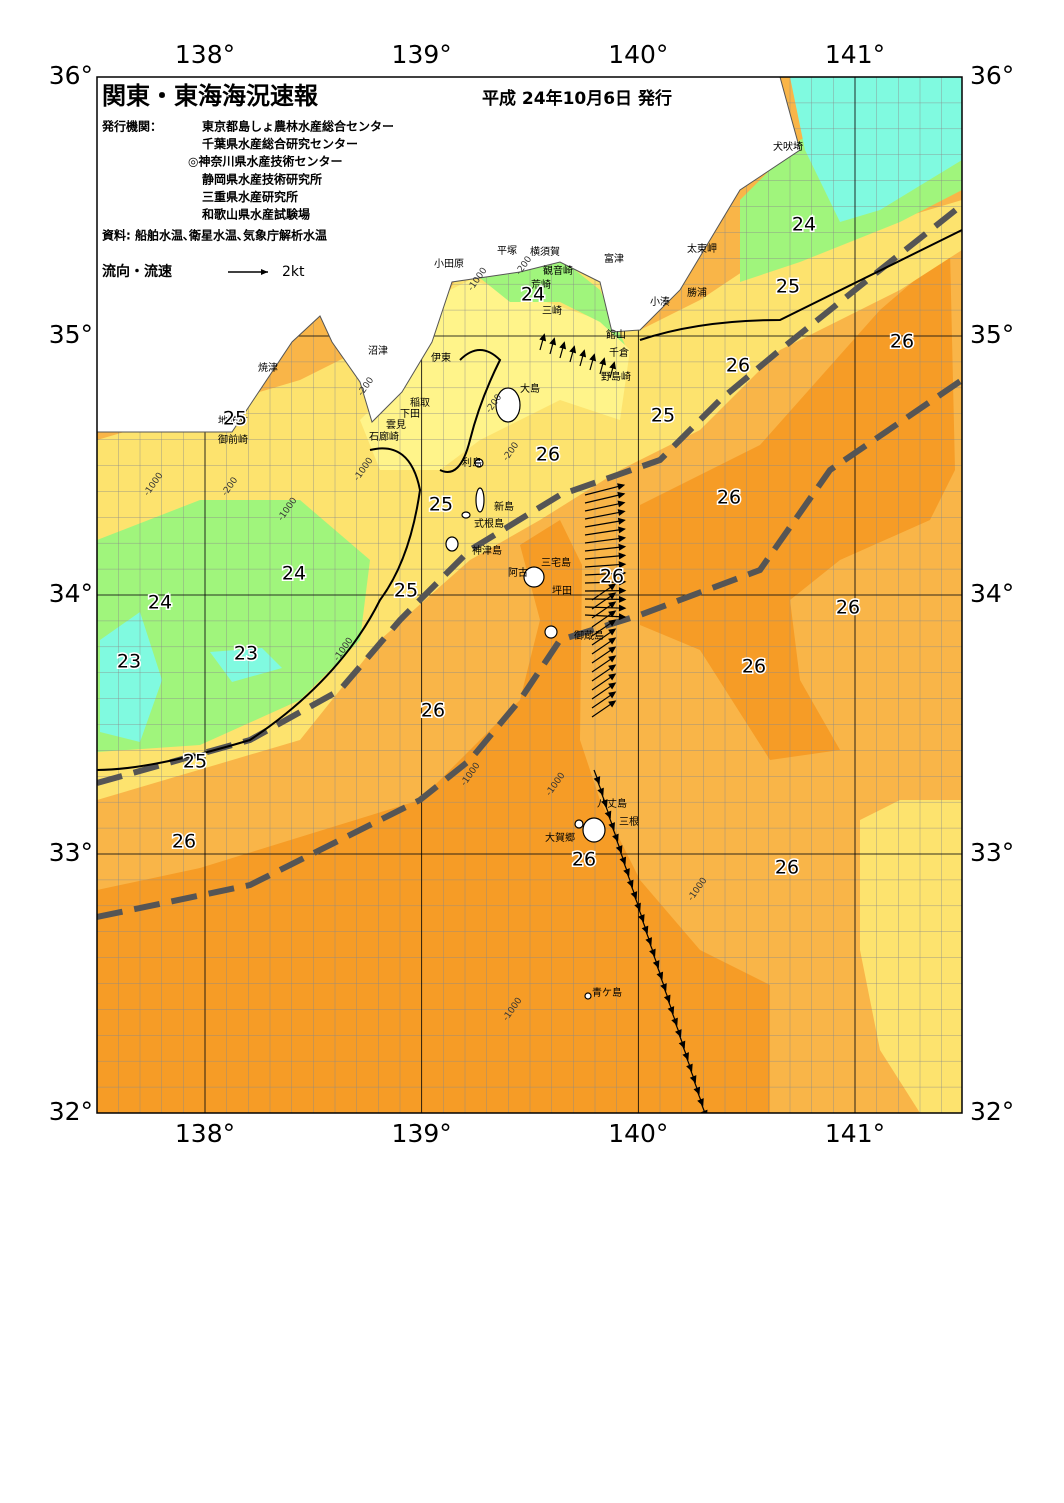 This screenshot has height=1503, width=1064. I want to click on legend-label: 流向・流速, so click(137, 271).